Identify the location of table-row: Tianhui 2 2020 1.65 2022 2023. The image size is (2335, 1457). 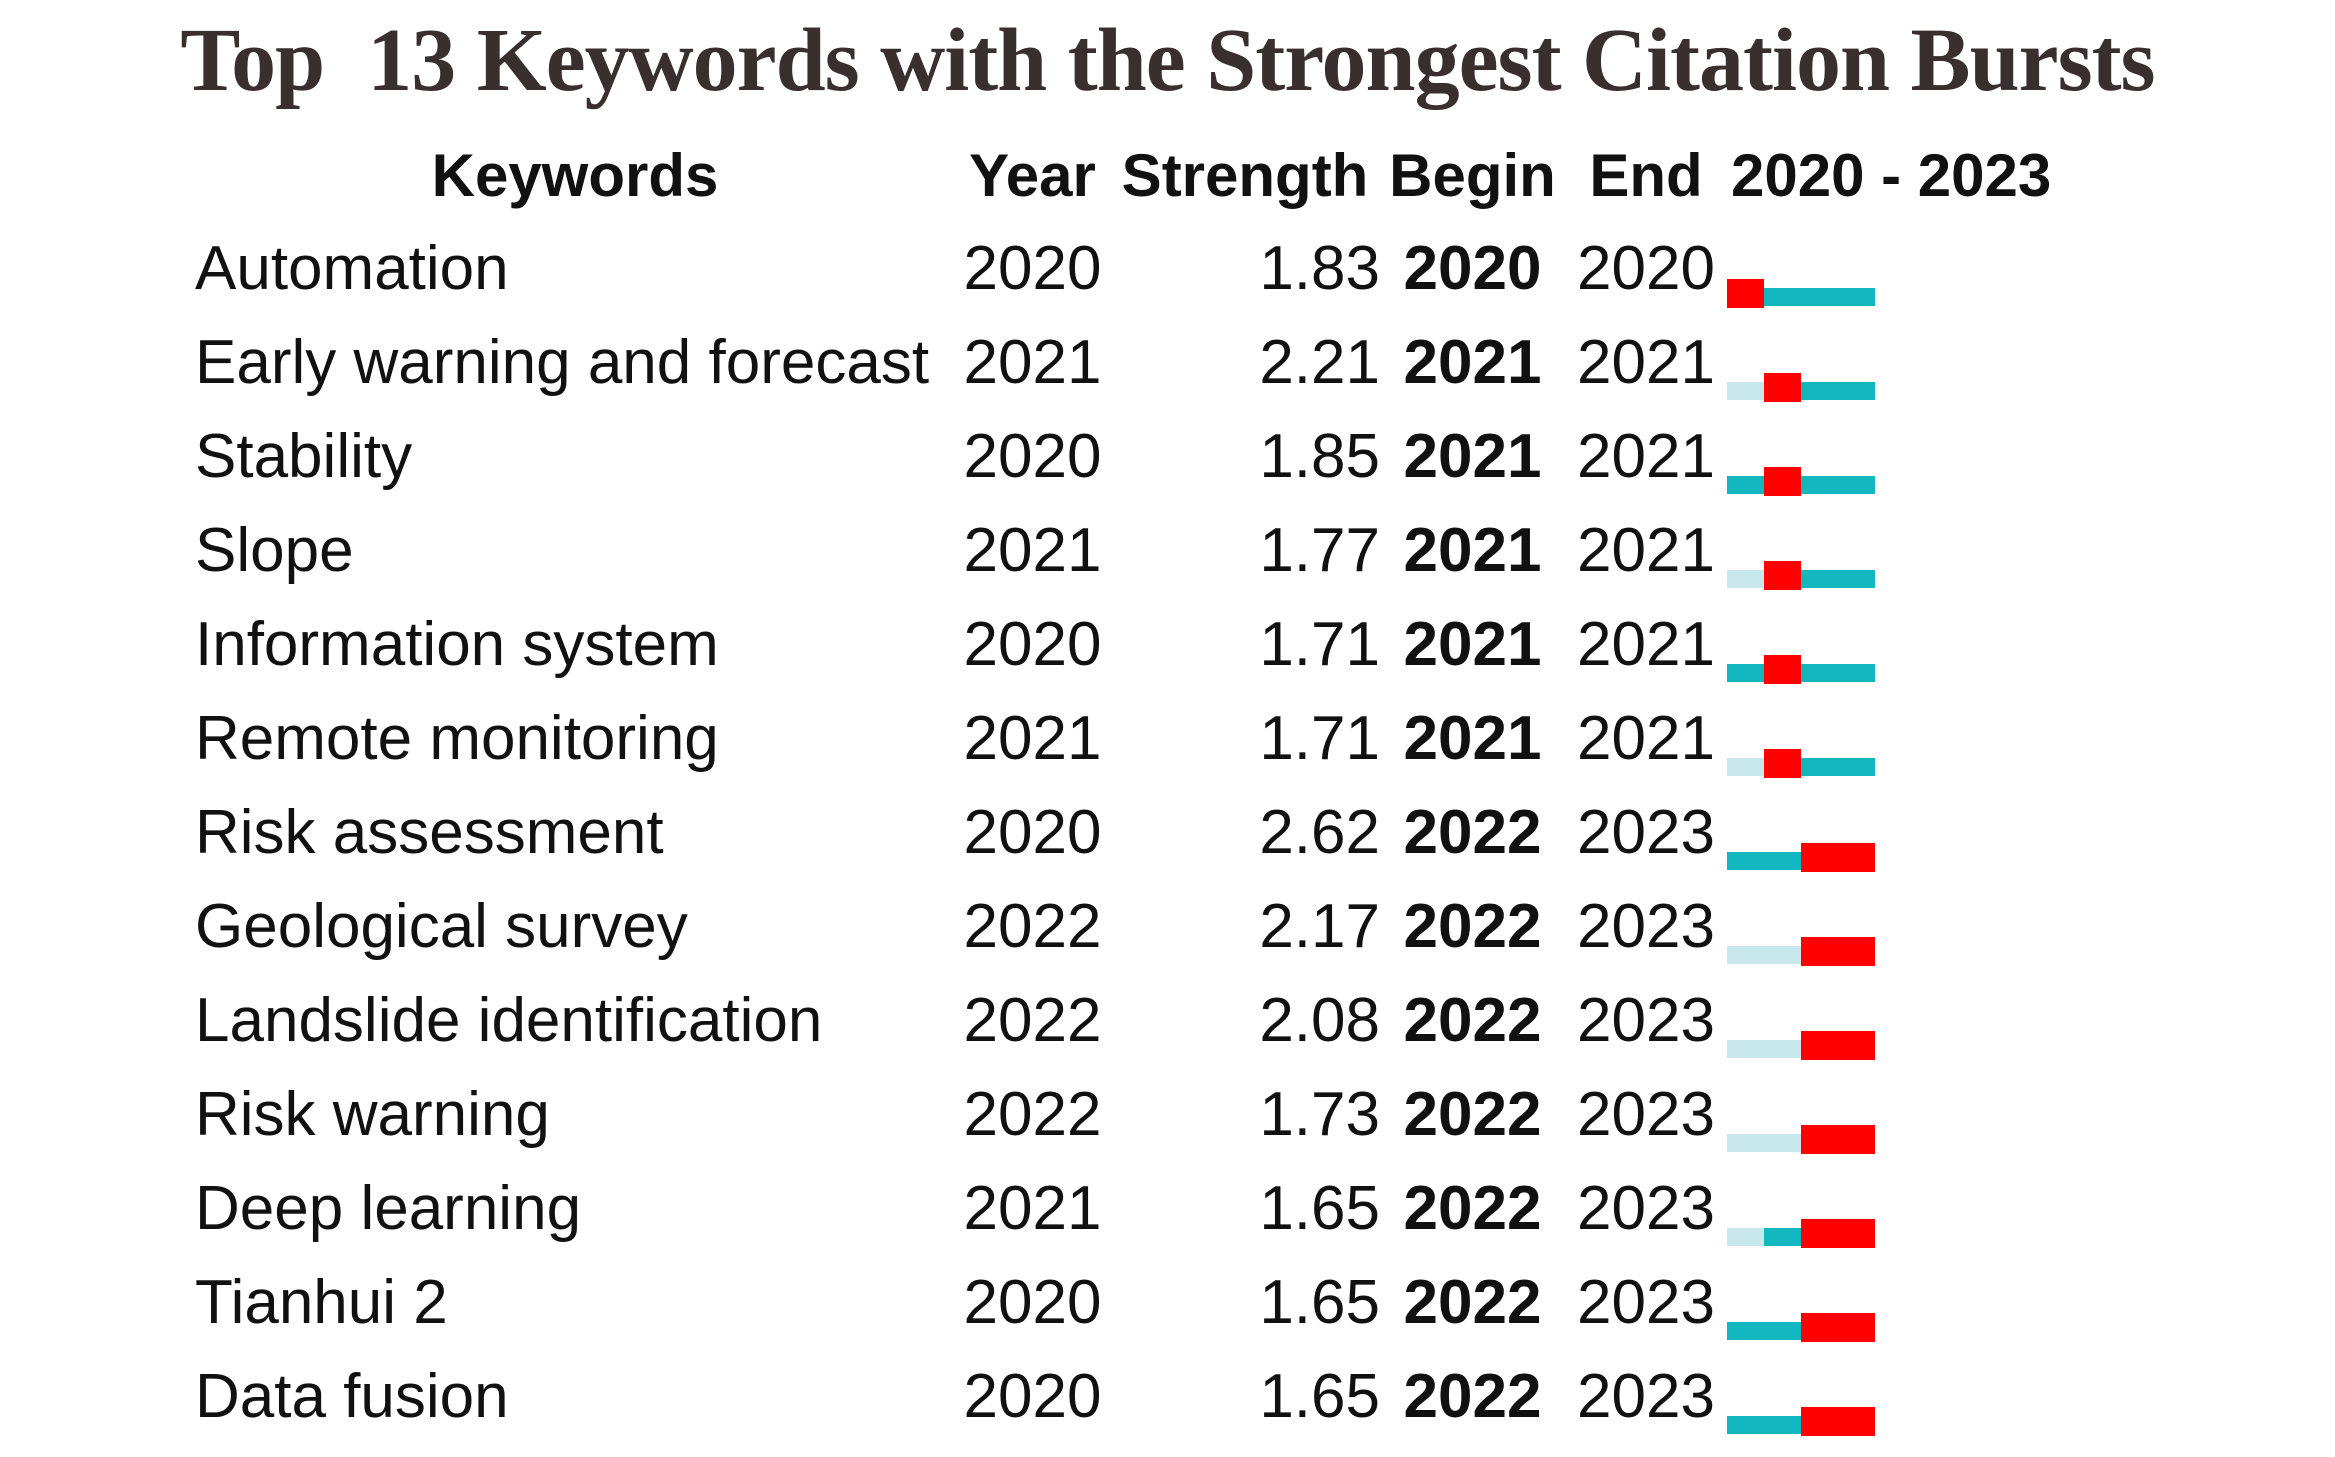
(1035, 1303).